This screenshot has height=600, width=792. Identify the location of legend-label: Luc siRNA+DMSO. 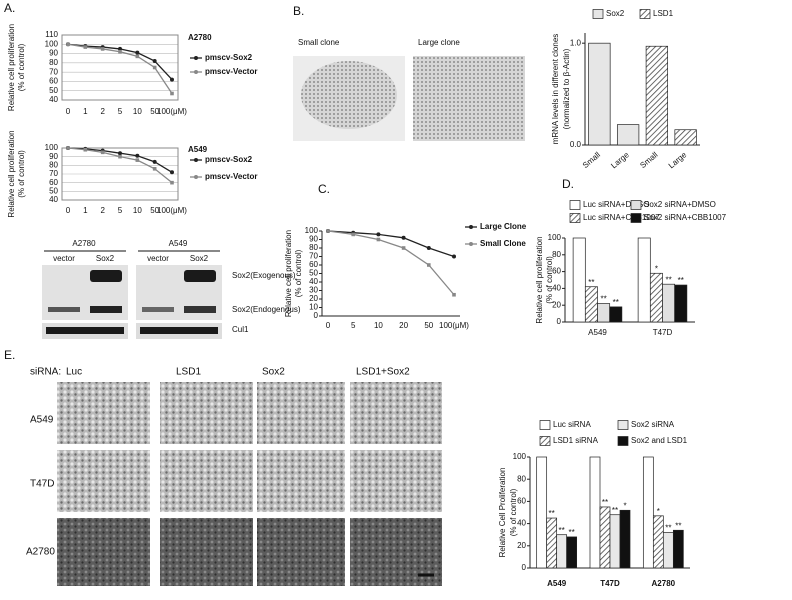
(616, 204).